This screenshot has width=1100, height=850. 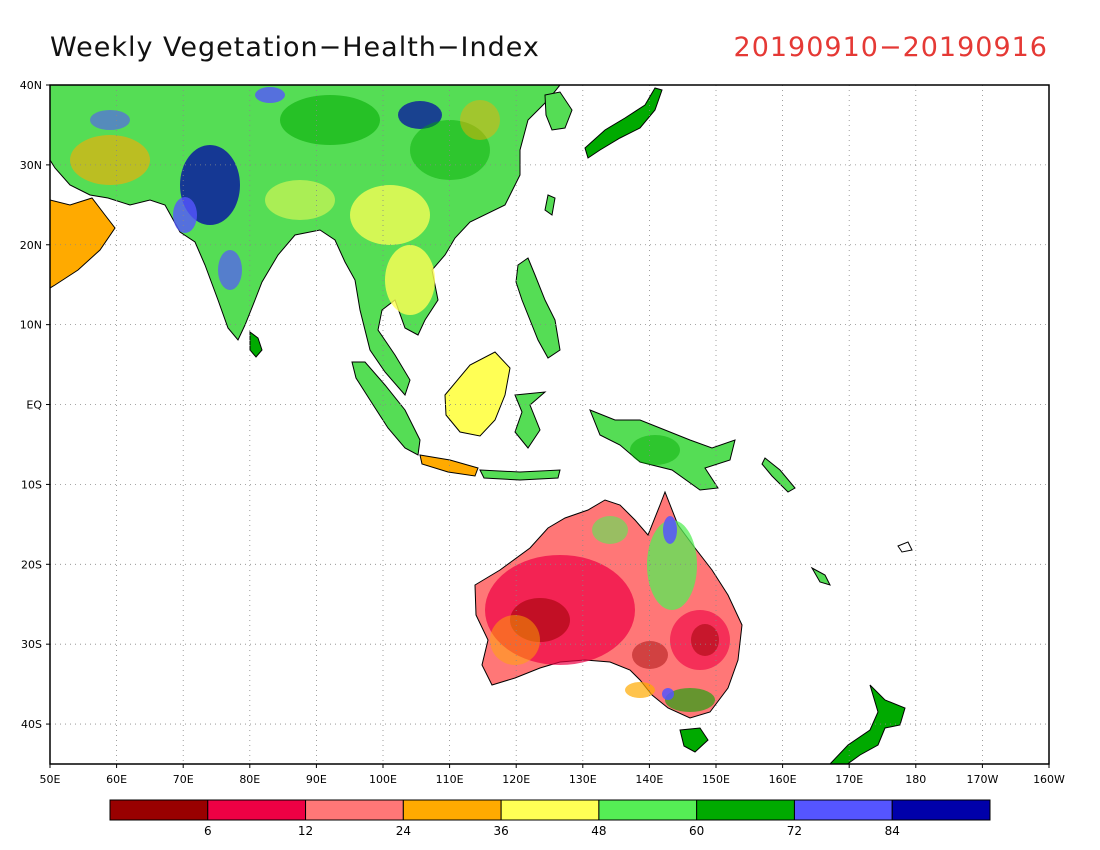 I want to click on colorbar-label: 84, so click(x=892, y=831).